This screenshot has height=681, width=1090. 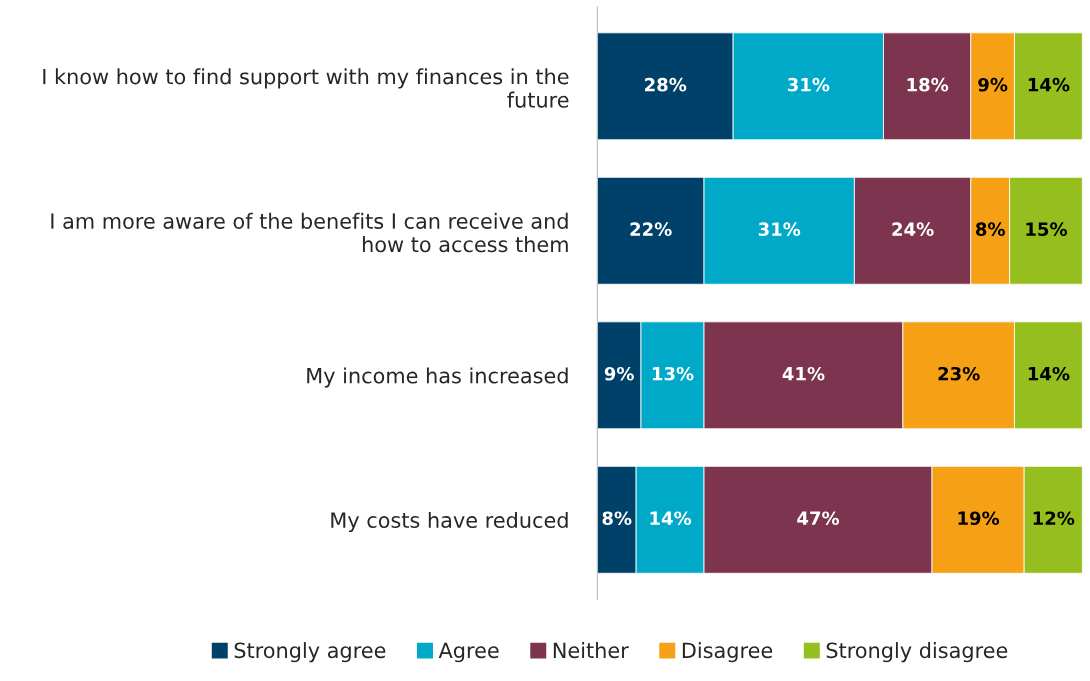 I want to click on y-tick-label: I am more aware of the benefits I can receive and how to access them, so click(x=309, y=232).